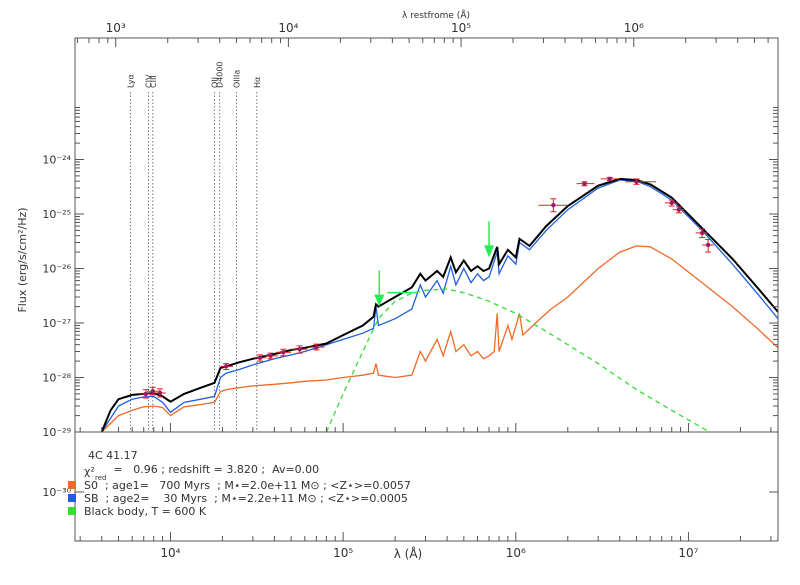 The height and width of the screenshot is (585, 800). I want to click on series-black-body, so click(518, 360).